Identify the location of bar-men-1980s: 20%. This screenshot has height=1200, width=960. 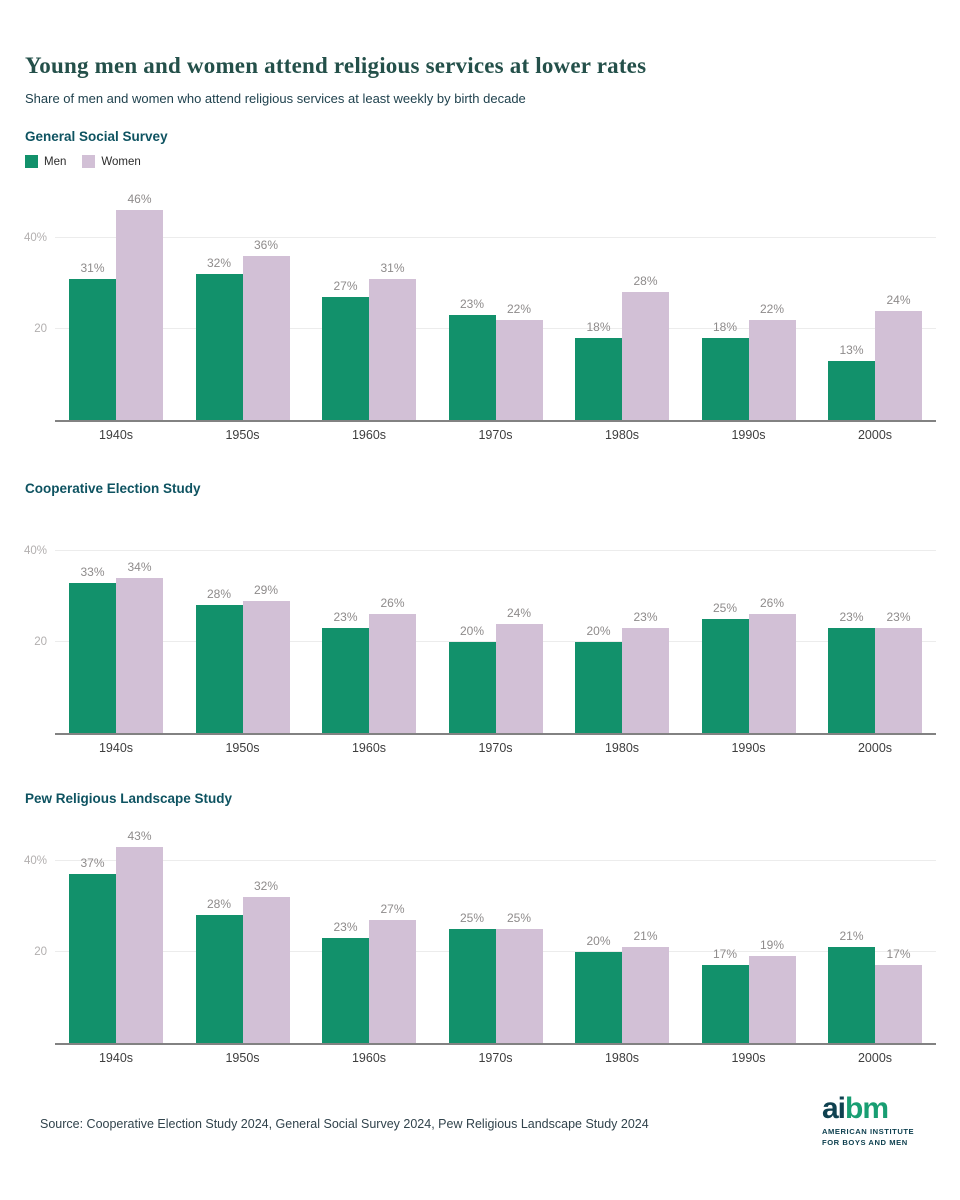
(598, 678).